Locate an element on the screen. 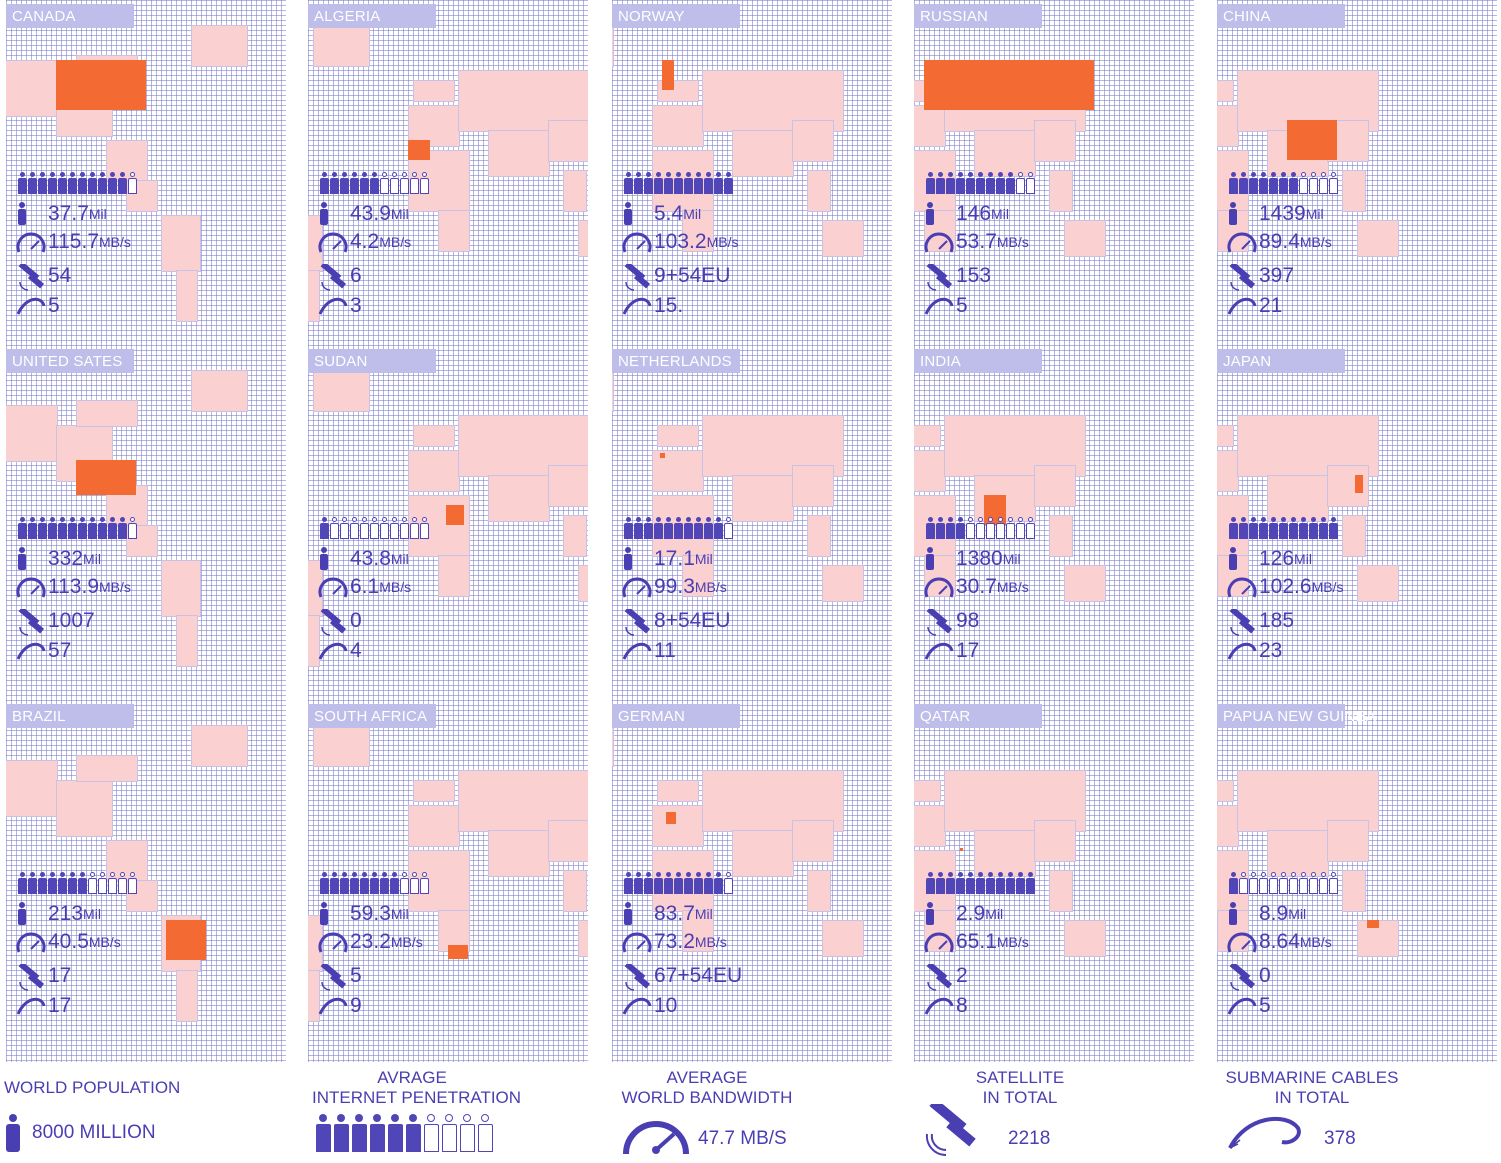  satellites-stat: 153 is located at coordinates (957, 276).